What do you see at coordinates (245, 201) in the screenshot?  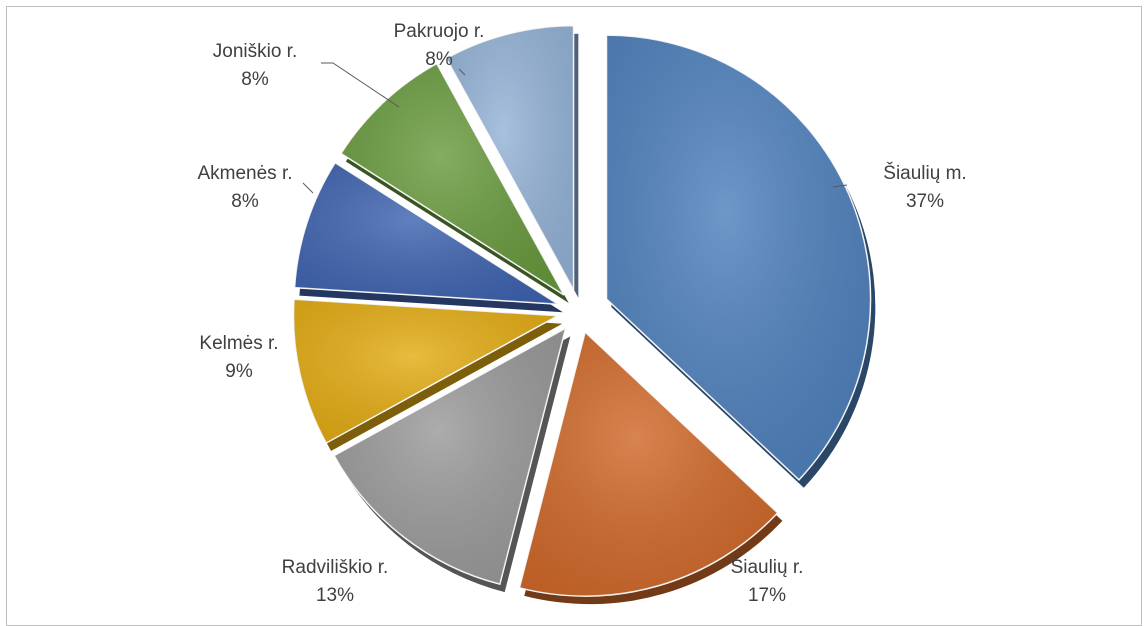 I see `slice-percent-4: 8%` at bounding box center [245, 201].